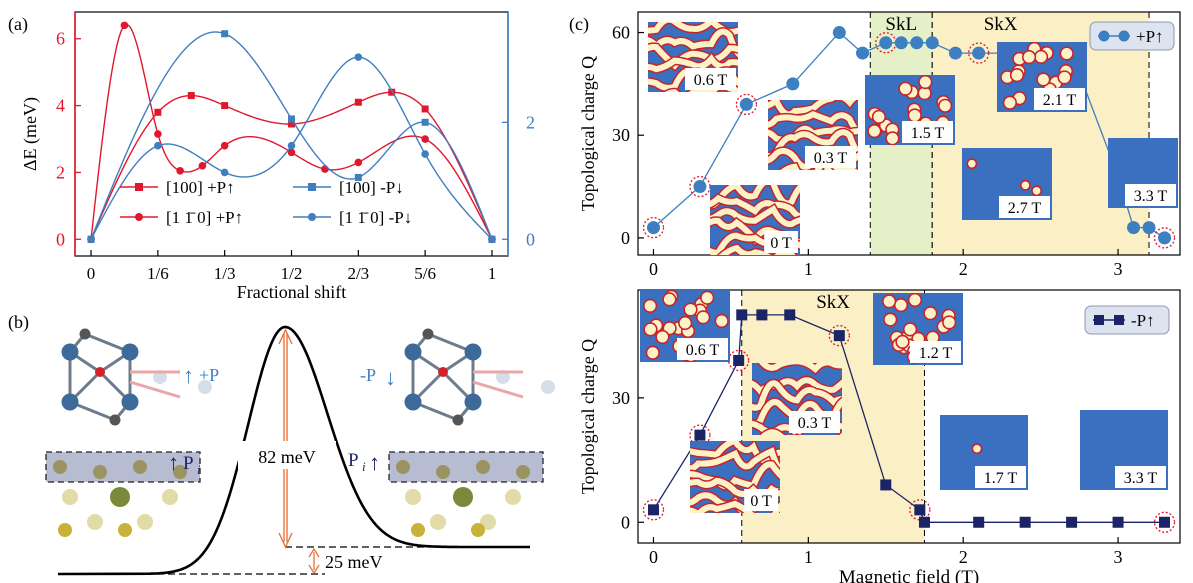  What do you see at coordinates (797, 399) in the screenshot?
I see `spin-texture-inset: 0.3 T` at bounding box center [797, 399].